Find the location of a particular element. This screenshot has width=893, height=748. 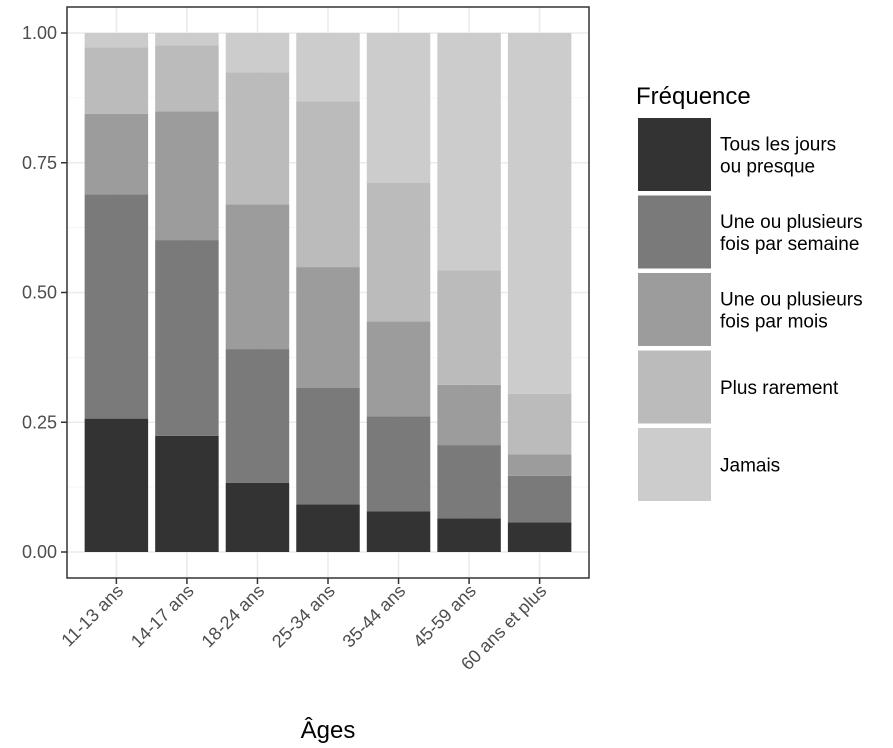

legend-label: Jamais is located at coordinates (750, 466).